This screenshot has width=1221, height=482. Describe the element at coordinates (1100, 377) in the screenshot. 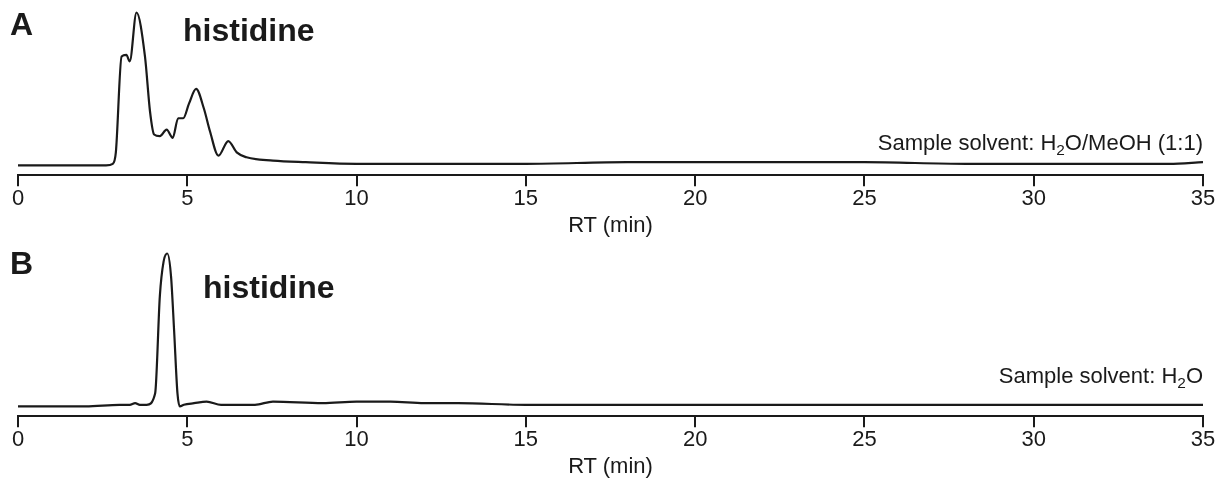

I see `annotation: Sample solvent: H$_{2}$O` at that location.